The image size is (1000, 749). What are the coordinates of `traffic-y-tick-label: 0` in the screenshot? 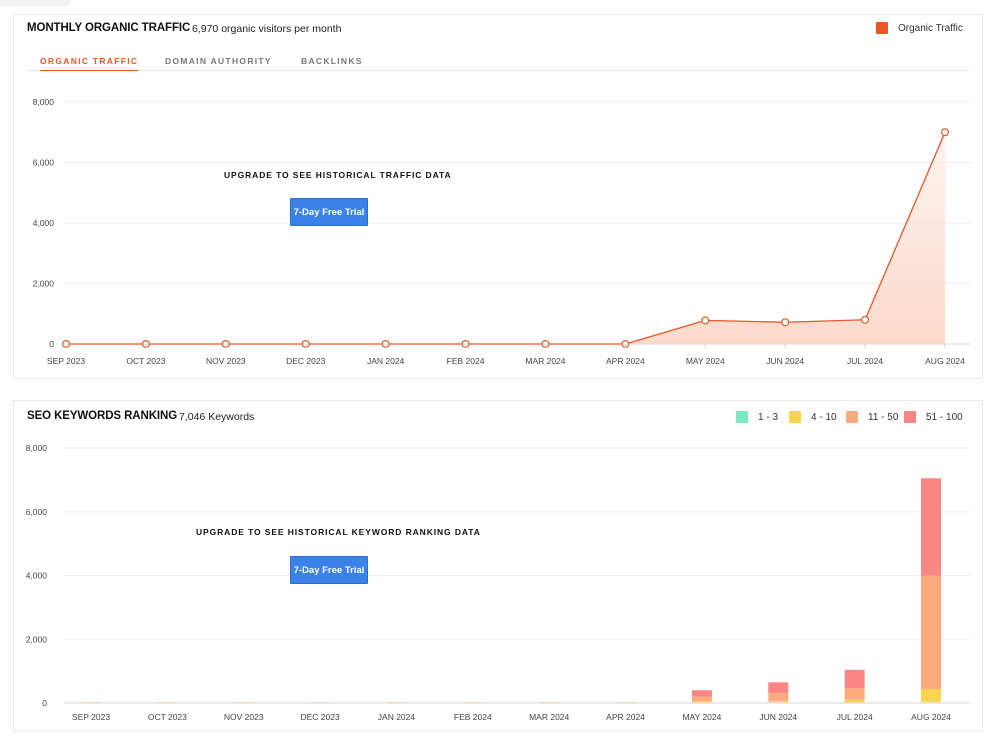 It's located at (51, 344).